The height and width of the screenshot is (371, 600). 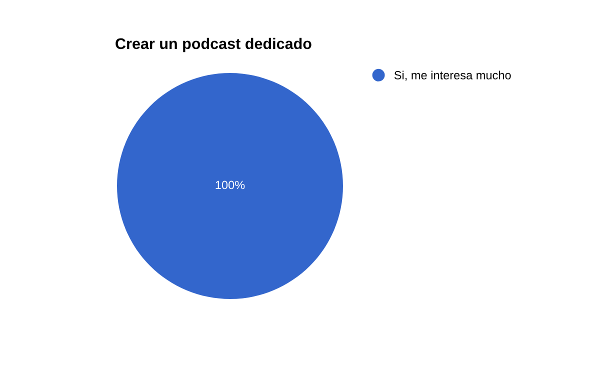 What do you see at coordinates (230, 185) in the screenshot?
I see `data-label: 100%` at bounding box center [230, 185].